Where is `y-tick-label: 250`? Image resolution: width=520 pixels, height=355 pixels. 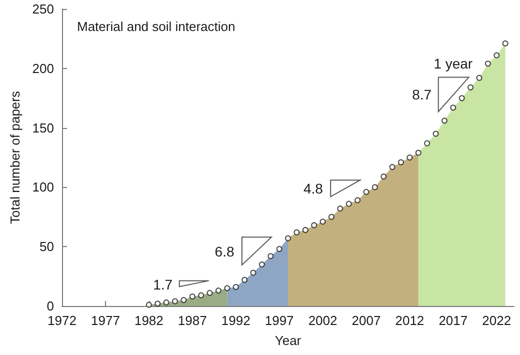 y-tick-label: 250 is located at coordinates (43, 9).